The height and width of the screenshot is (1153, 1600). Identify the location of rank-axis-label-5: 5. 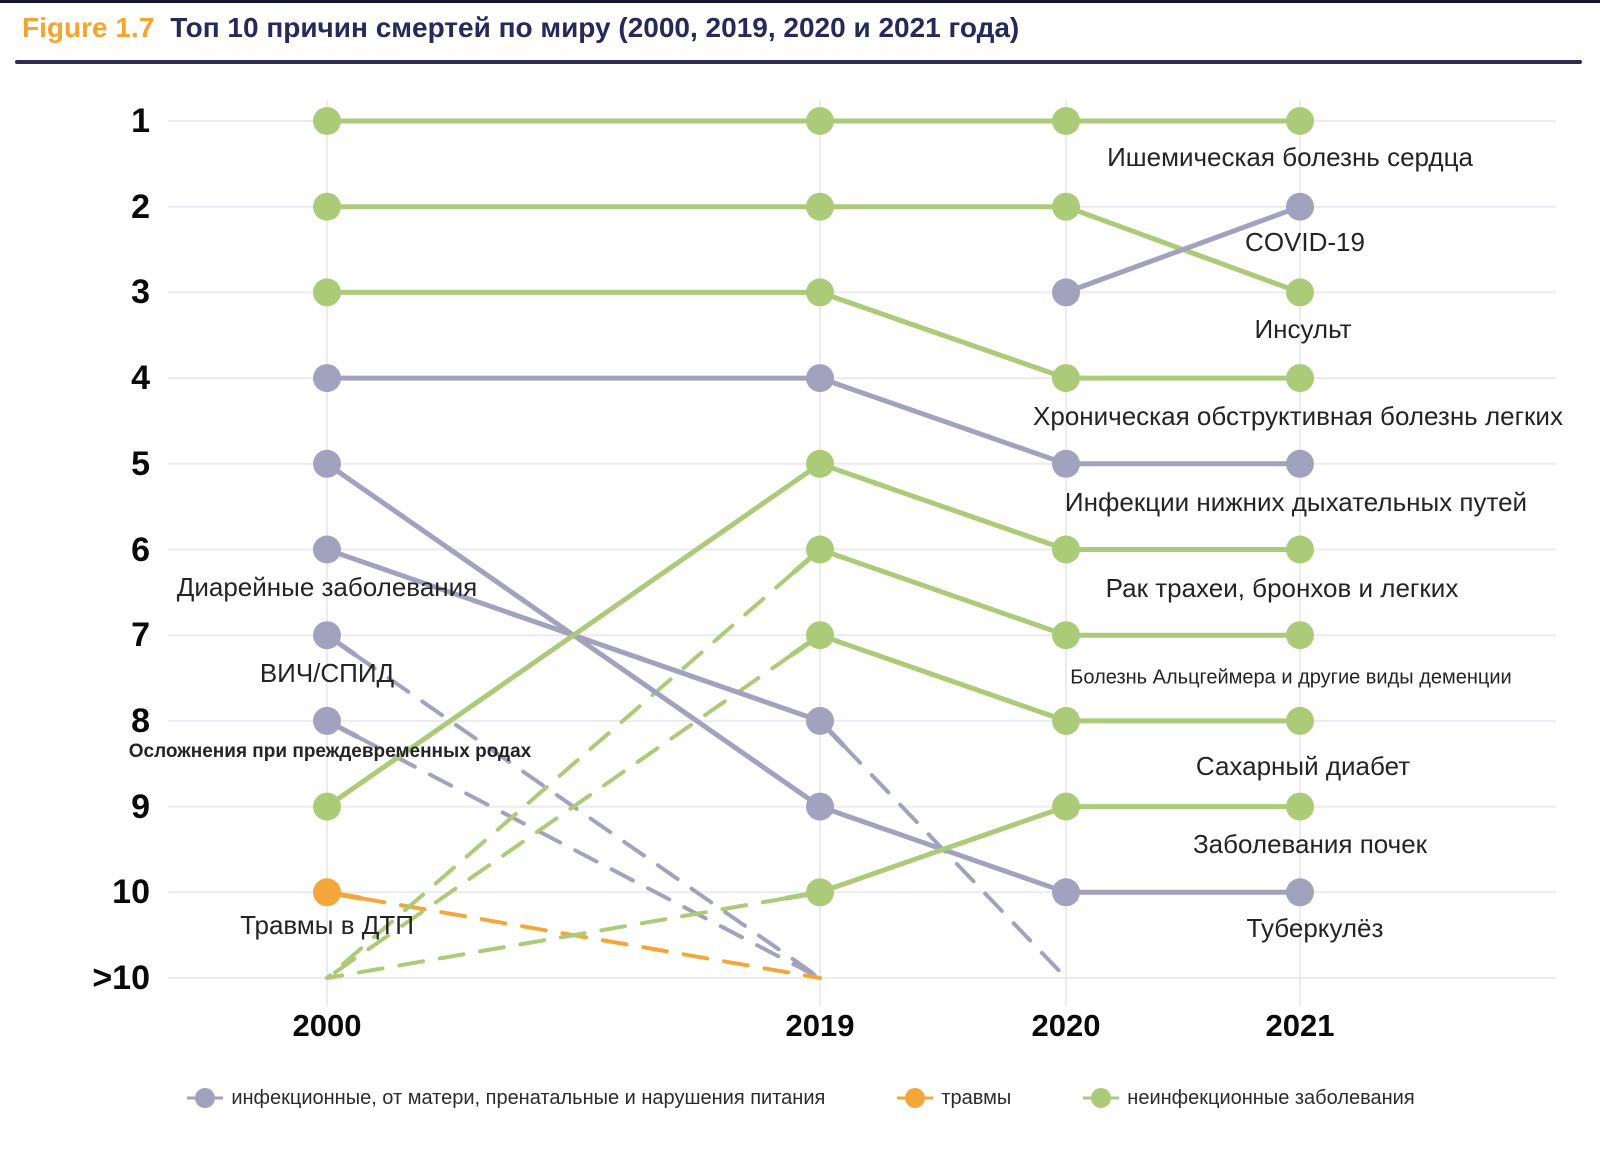
(140, 463).